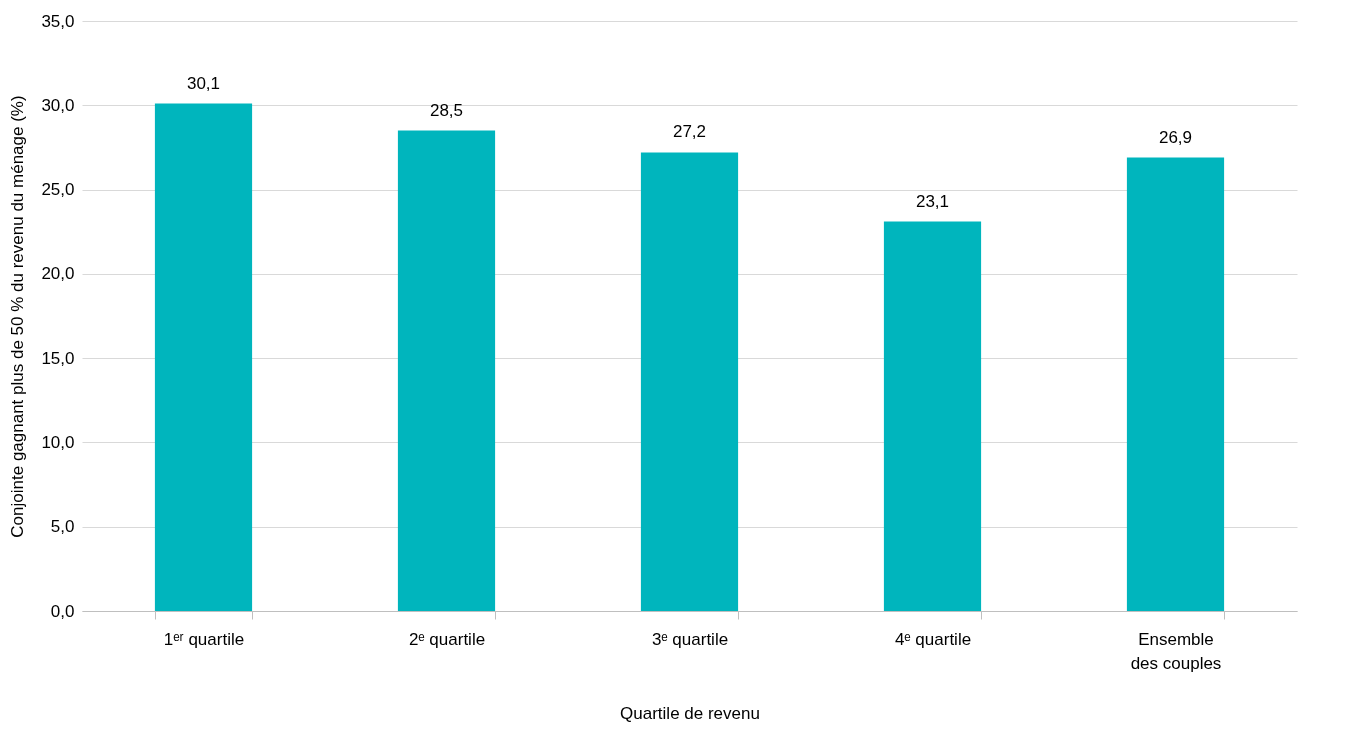 The image size is (1366, 755). Describe the element at coordinates (689, 132) in the screenshot. I see `data-label: 27,2` at that location.